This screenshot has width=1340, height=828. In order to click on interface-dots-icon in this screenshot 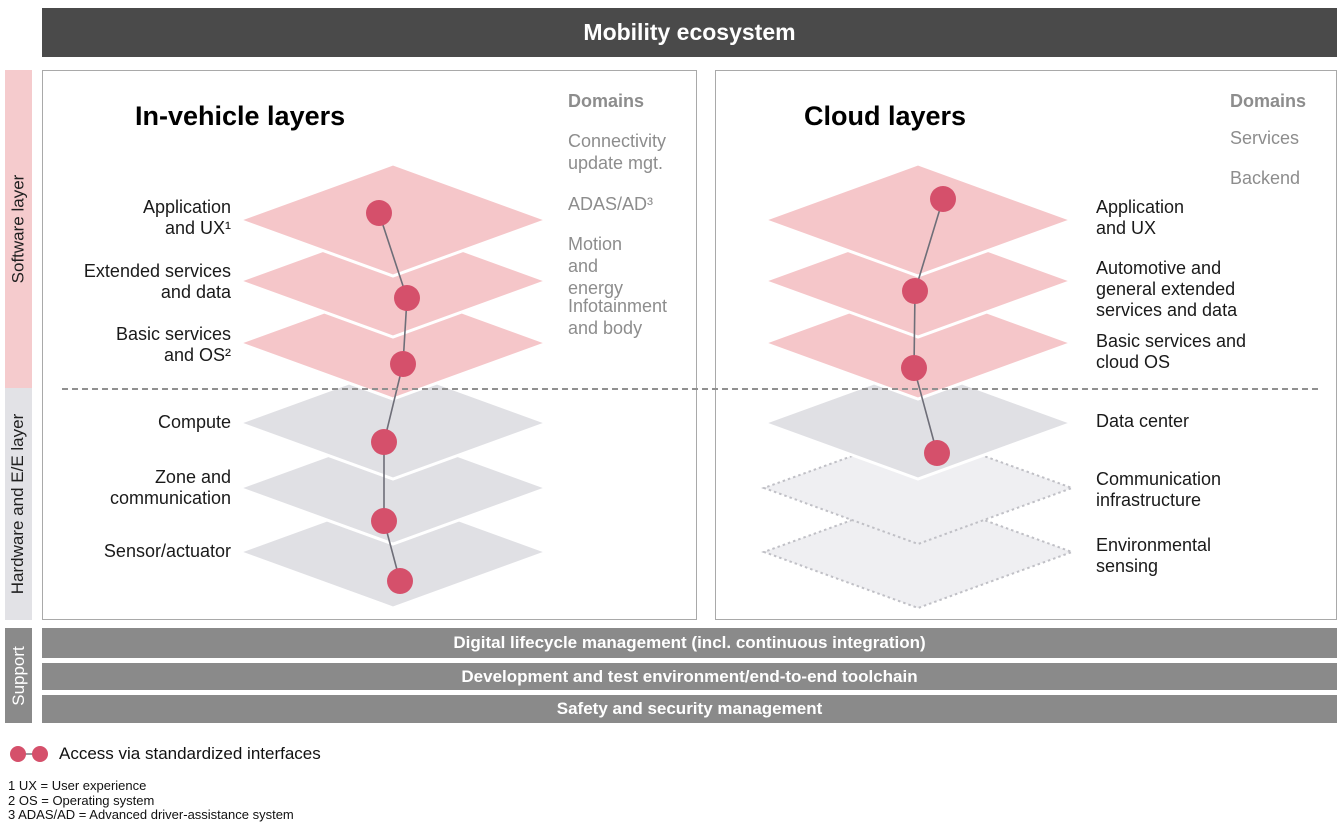, I will do `click(29, 754)`.